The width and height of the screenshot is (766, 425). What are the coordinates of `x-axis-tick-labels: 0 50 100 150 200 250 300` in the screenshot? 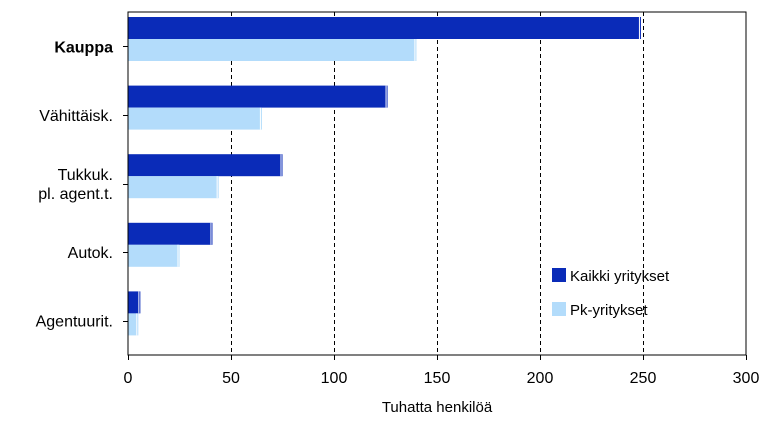 It's located at (442, 378).